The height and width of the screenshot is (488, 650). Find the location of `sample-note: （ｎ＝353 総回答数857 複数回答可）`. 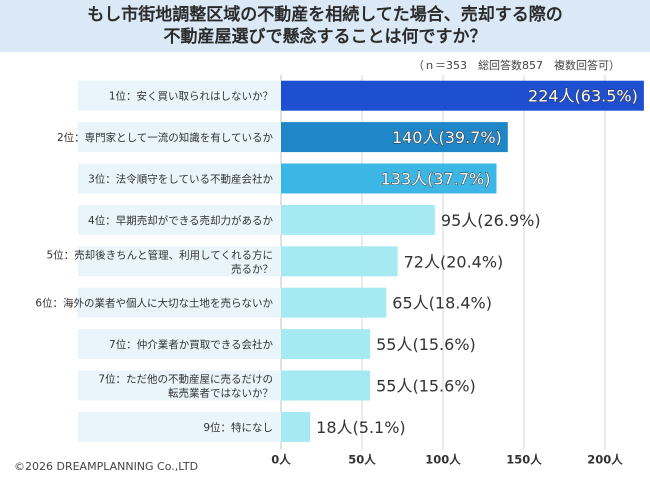

sample-note: （ｎ＝353 総回答数857 複数回答可） is located at coordinates (516, 65).